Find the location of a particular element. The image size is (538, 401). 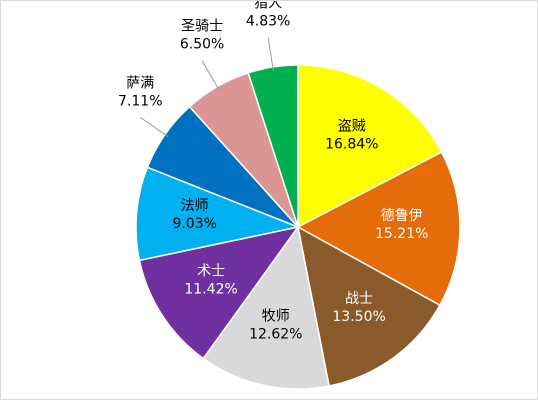

slice-percent-6: 7.11% is located at coordinates (140, 101).